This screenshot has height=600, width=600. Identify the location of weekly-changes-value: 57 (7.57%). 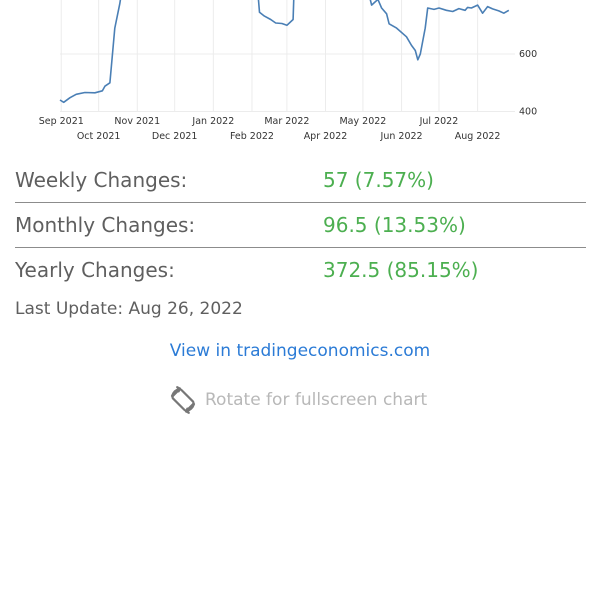
(378, 180).